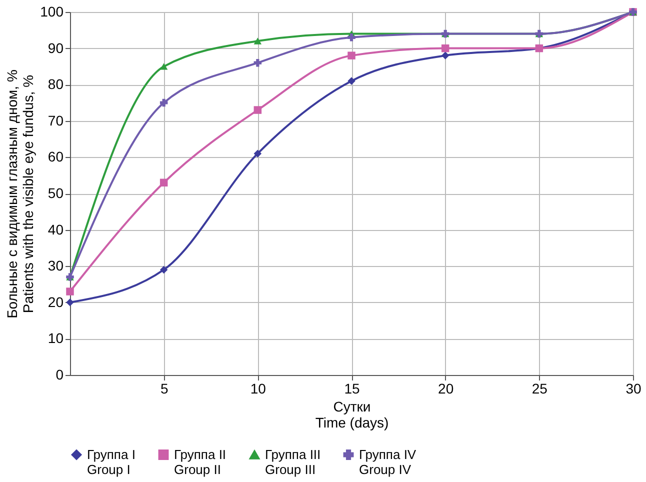 Image resolution: width=646 pixels, height=482 pixels. Describe the element at coordinates (258, 388) in the screenshot. I see `x-tick-label: 10` at that location.